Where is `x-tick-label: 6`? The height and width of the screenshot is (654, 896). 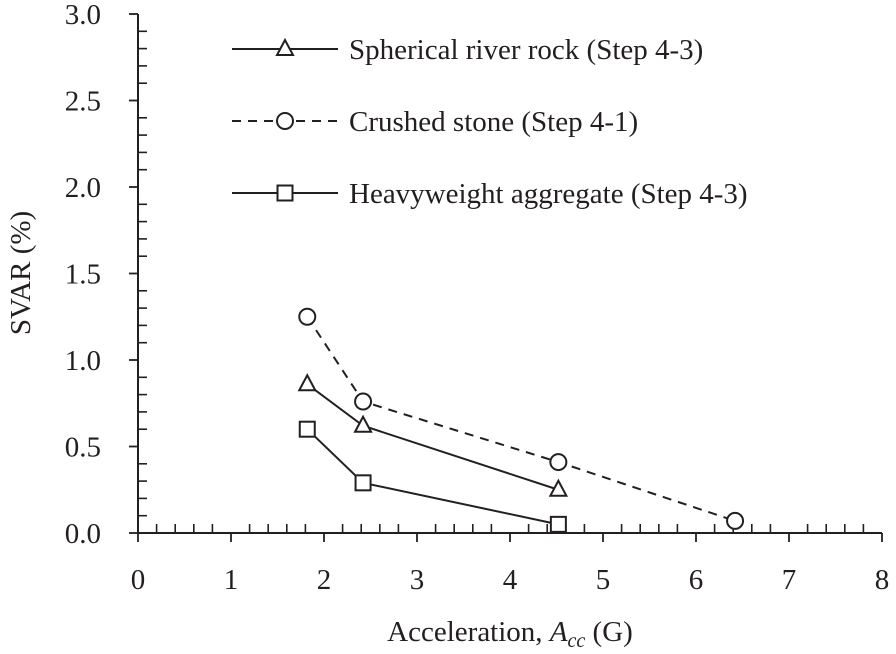
x-tick-label: 6 is located at coordinates (696, 580).